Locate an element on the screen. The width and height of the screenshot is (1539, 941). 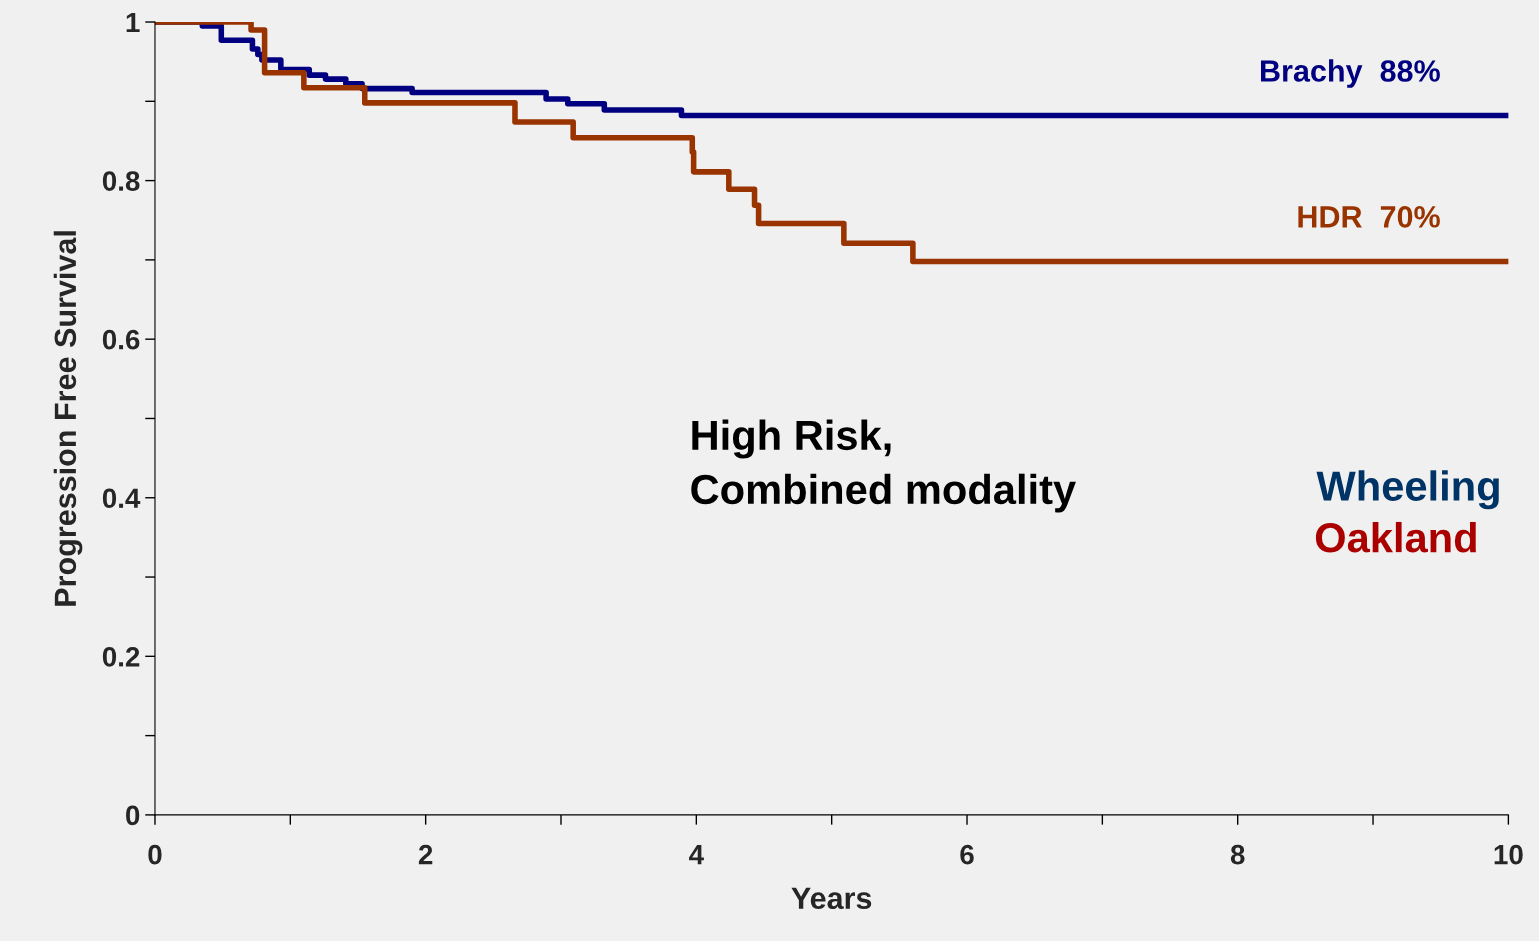
y-tick-label: 1 is located at coordinates (133, 22).